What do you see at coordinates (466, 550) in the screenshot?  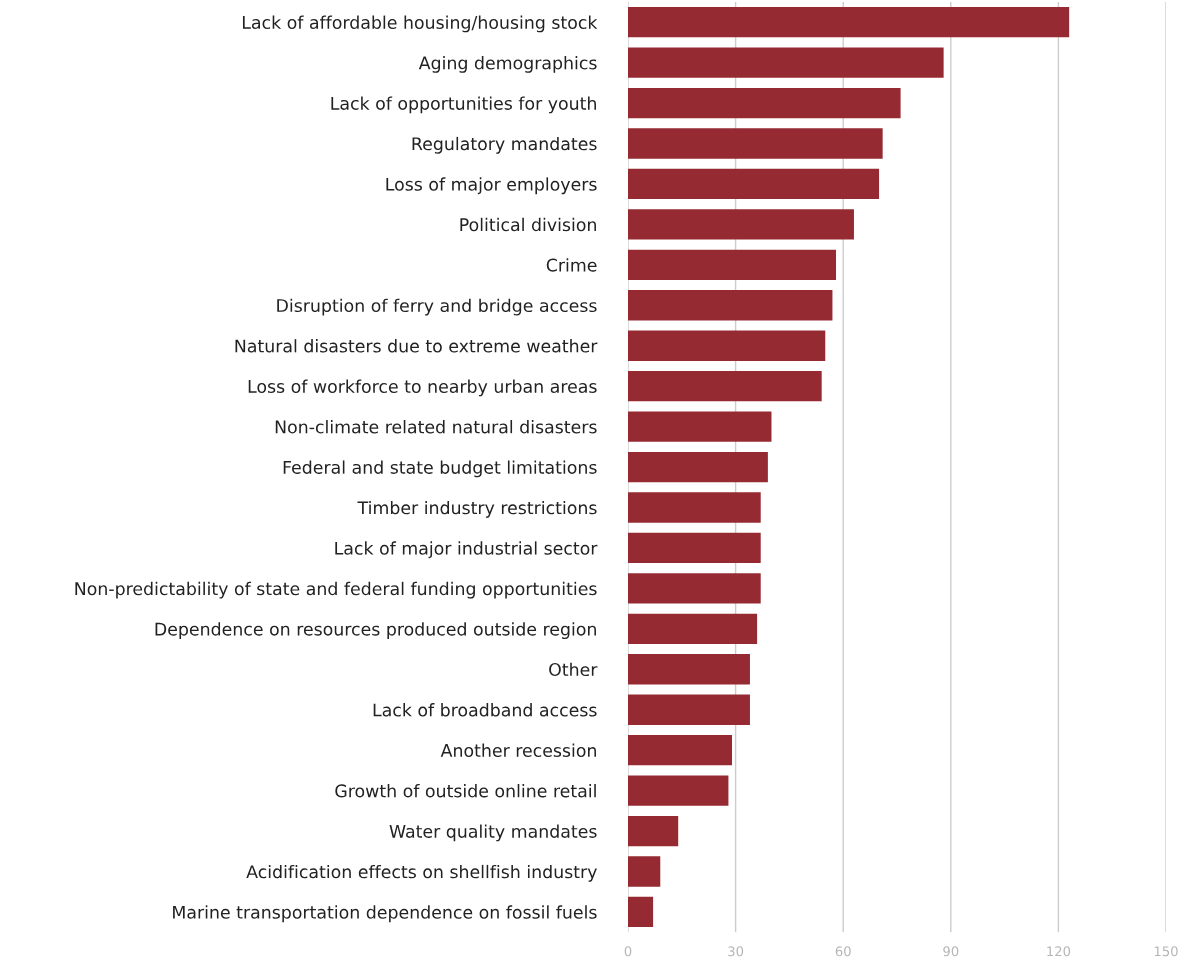 I see `y-tick-label: Lack of major industrial sector` at bounding box center [466, 550].